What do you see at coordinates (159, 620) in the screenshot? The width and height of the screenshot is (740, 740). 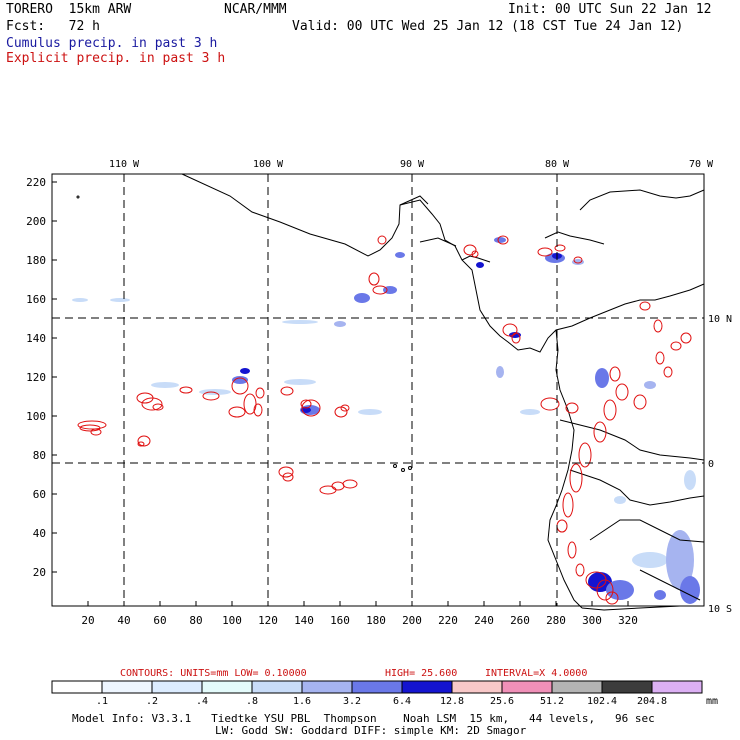 I see `x-tick-label: 60` at bounding box center [159, 620].